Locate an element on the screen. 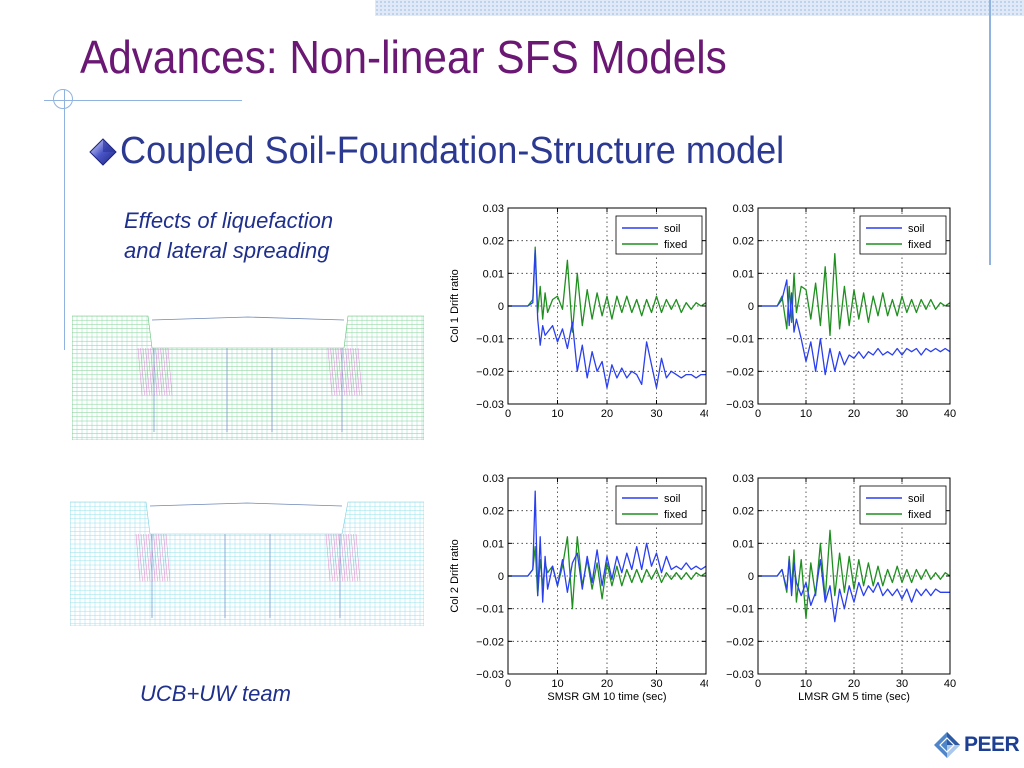 The image size is (1024, 768). peer-logo: PEER is located at coordinates (976, 745).